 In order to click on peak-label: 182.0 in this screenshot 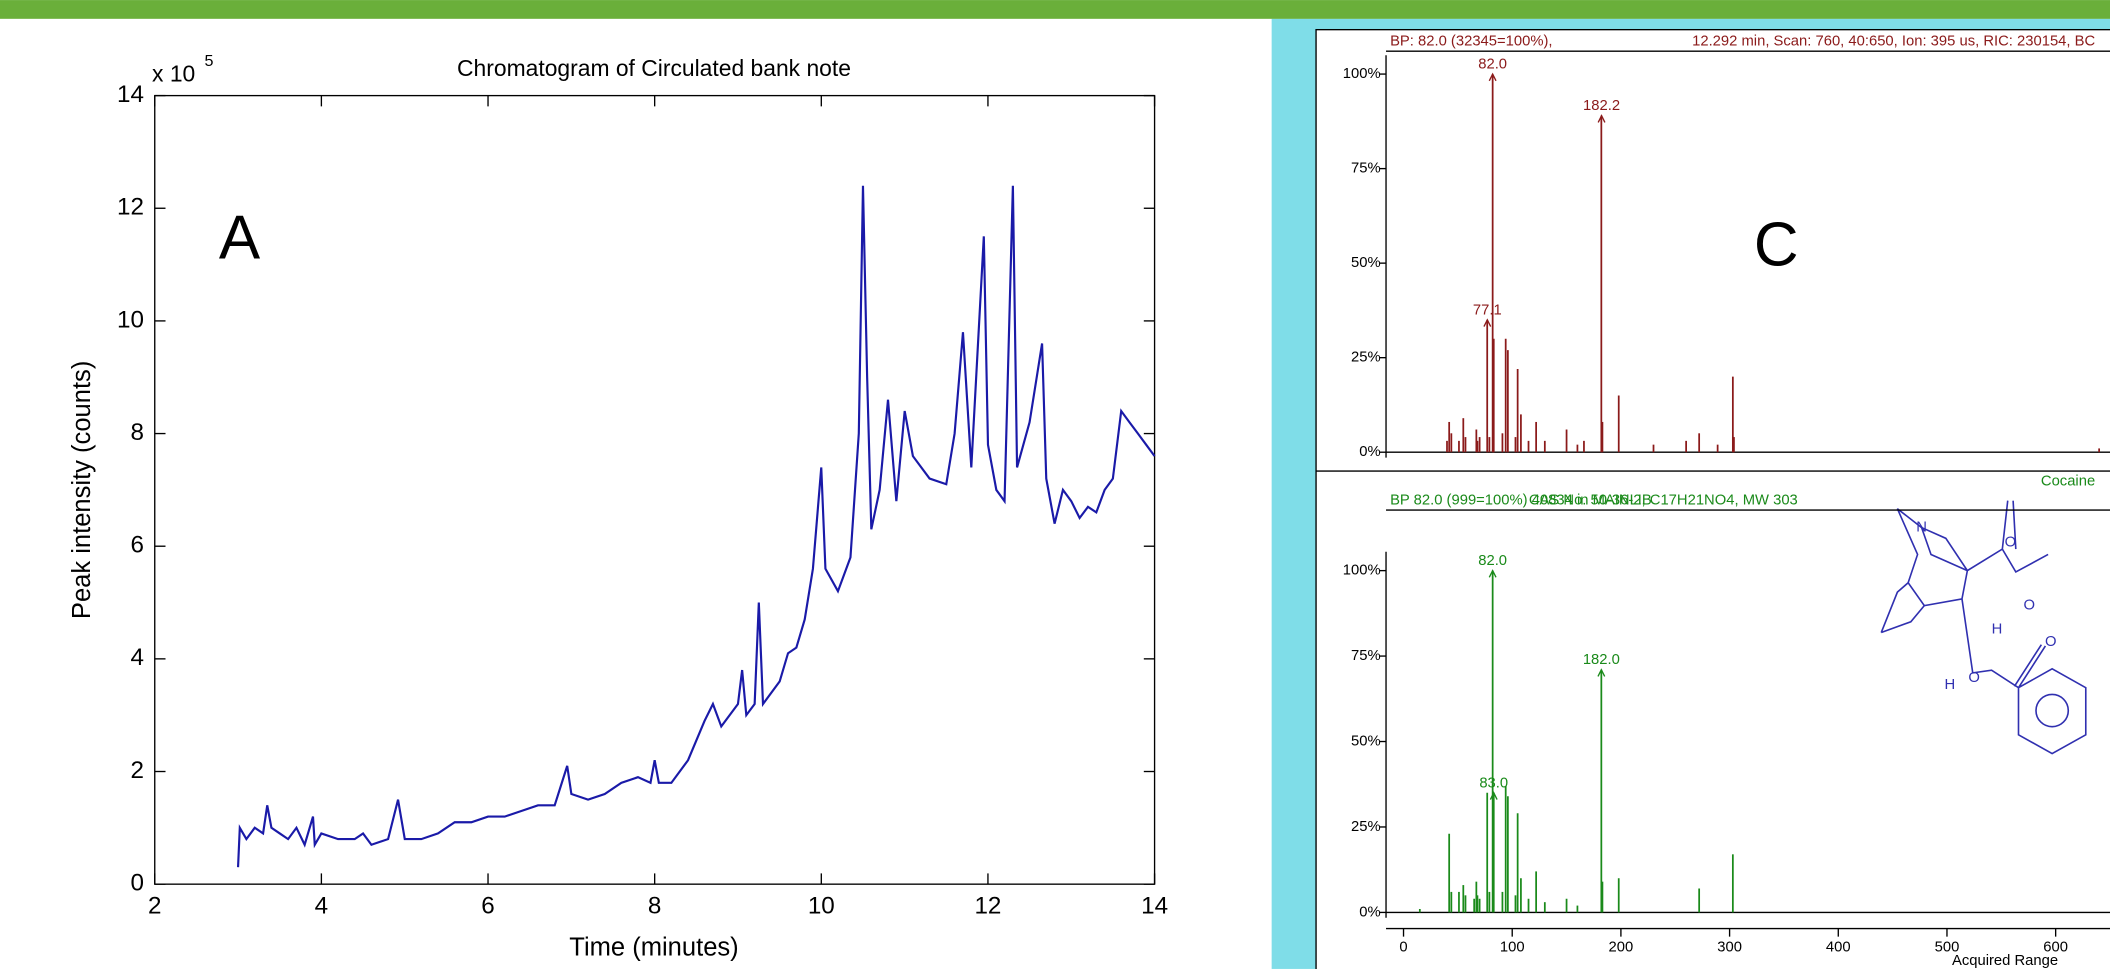, I will do `click(1601, 660)`.